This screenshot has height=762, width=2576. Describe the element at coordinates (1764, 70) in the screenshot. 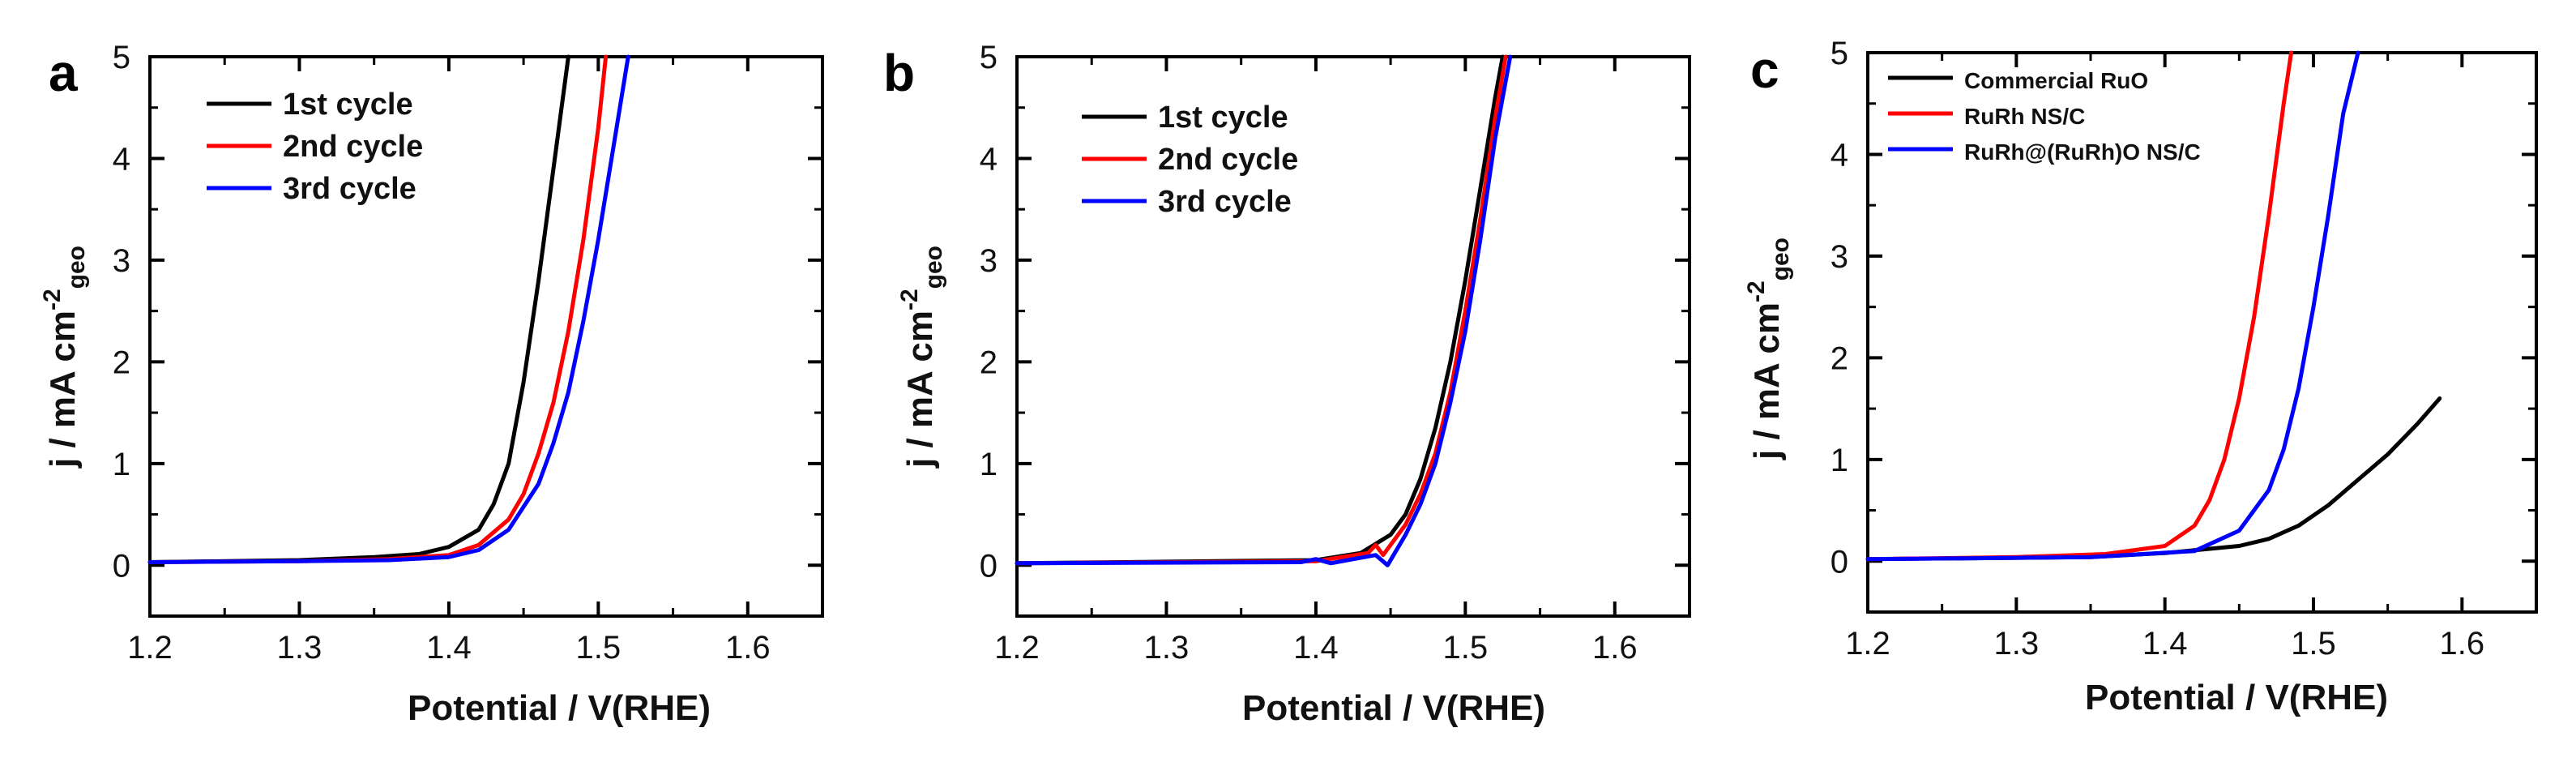

I see `panel-letter-c: c` at that location.